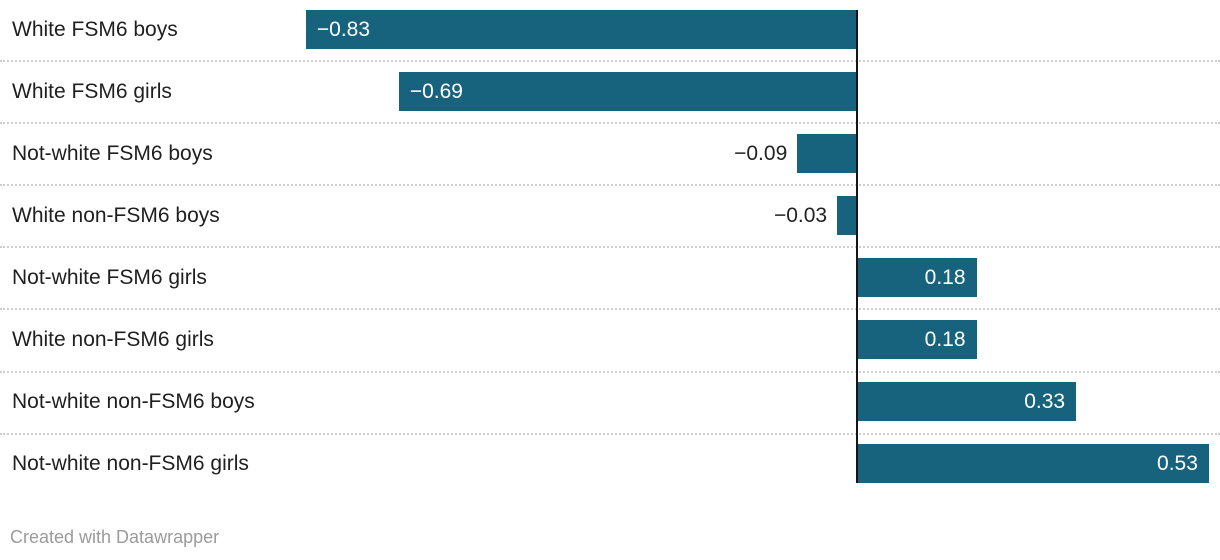 The height and width of the screenshot is (560, 1220). What do you see at coordinates (116, 215) in the screenshot?
I see `category-label: White non-FSM6 boys` at bounding box center [116, 215].